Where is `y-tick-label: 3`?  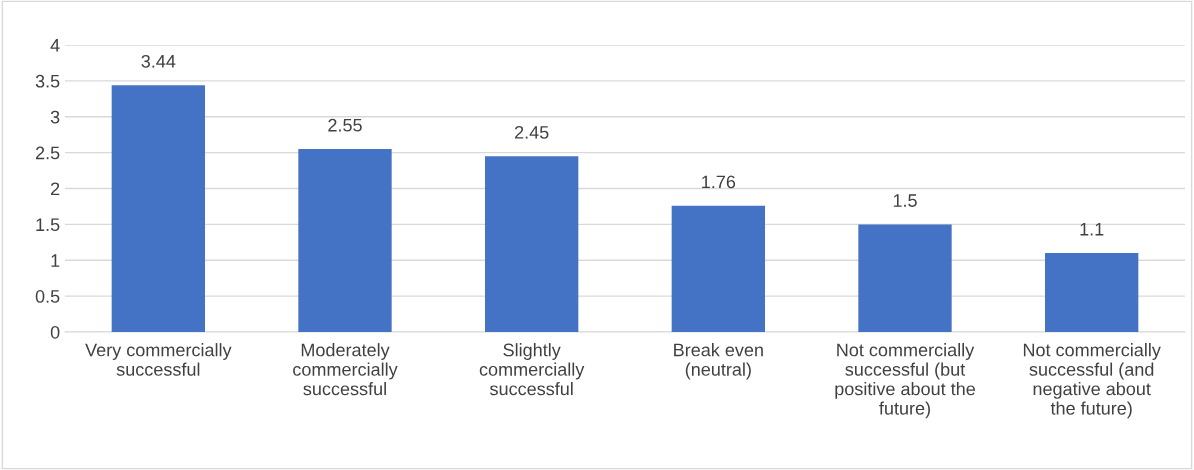 y-tick-label: 3 is located at coordinates (55, 117).